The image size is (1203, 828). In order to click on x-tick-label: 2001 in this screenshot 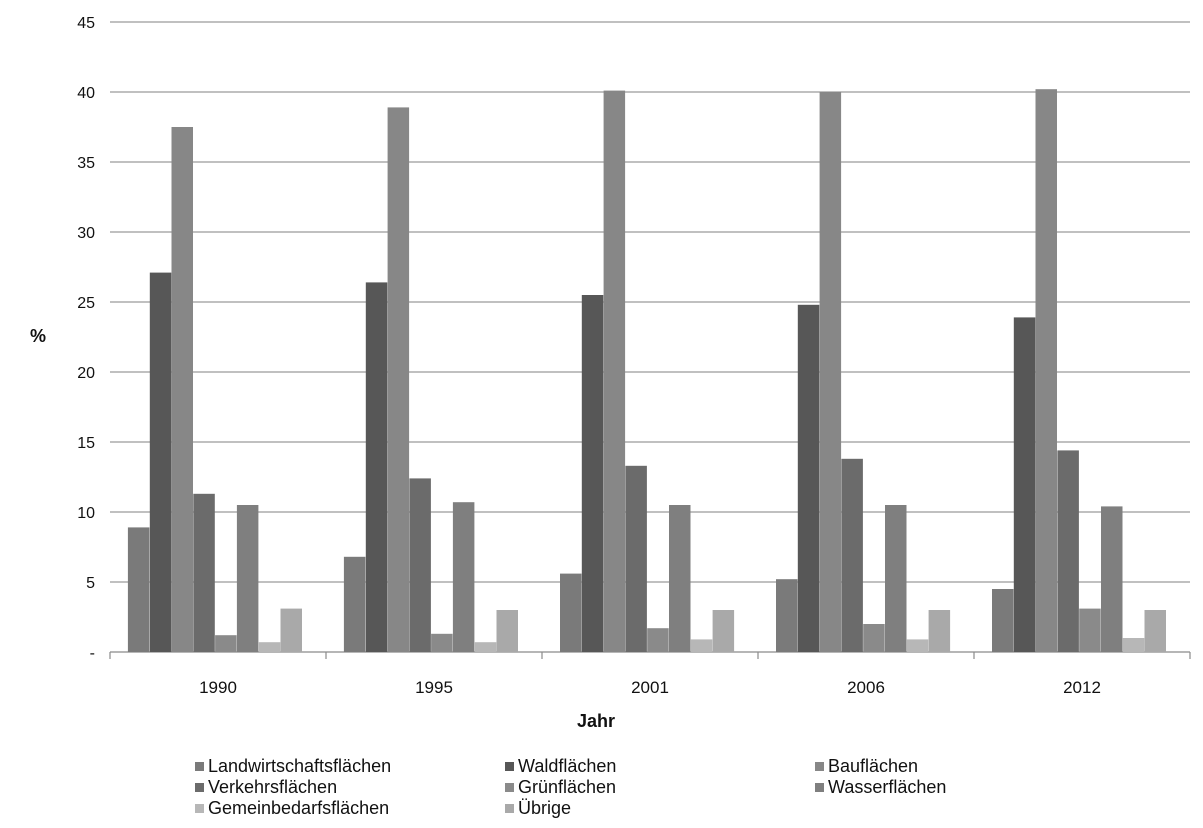, I will do `click(650, 687)`.